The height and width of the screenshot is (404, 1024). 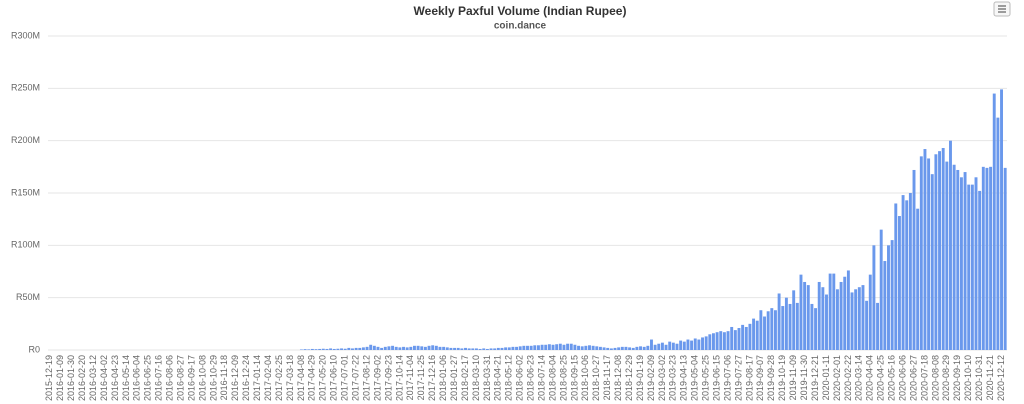 I want to click on x-tick-label: 2020-02-22, so click(x=848, y=378).